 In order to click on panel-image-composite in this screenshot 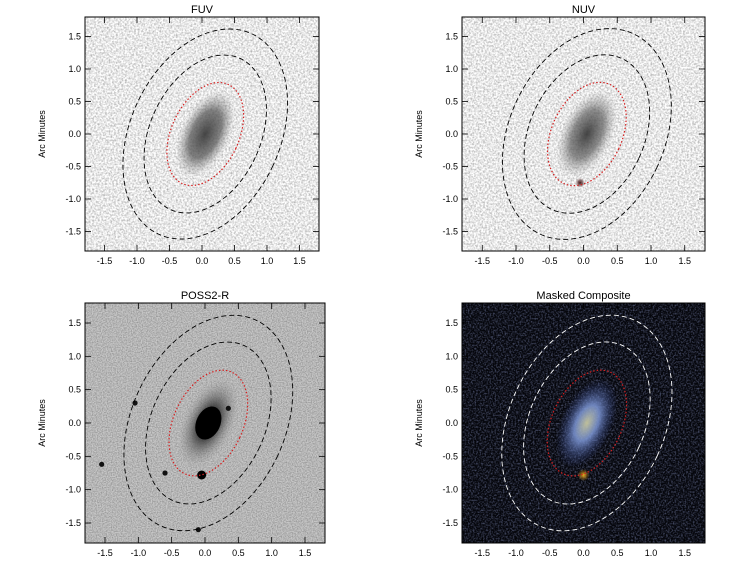, I will do `click(583, 423)`.